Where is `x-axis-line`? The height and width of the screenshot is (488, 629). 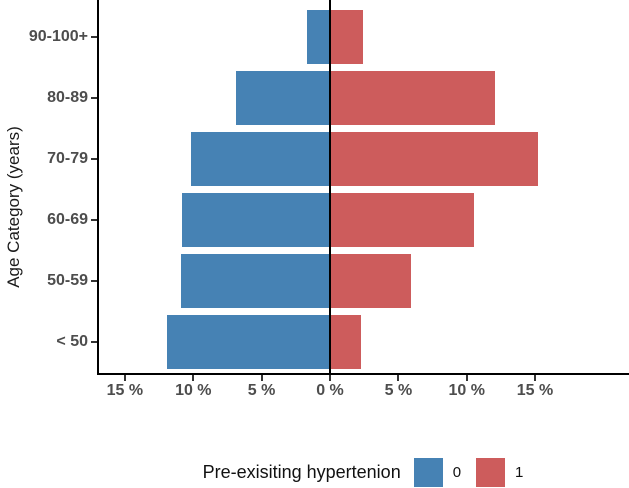 x-axis-line is located at coordinates (363, 374).